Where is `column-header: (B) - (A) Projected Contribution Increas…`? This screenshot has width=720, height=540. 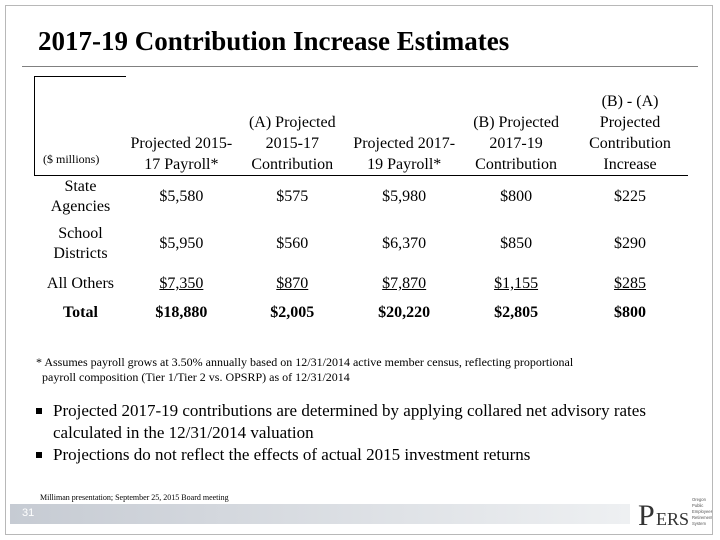
column-header: (B) - (A) Projected Contribution Increas… is located at coordinates (630, 133).